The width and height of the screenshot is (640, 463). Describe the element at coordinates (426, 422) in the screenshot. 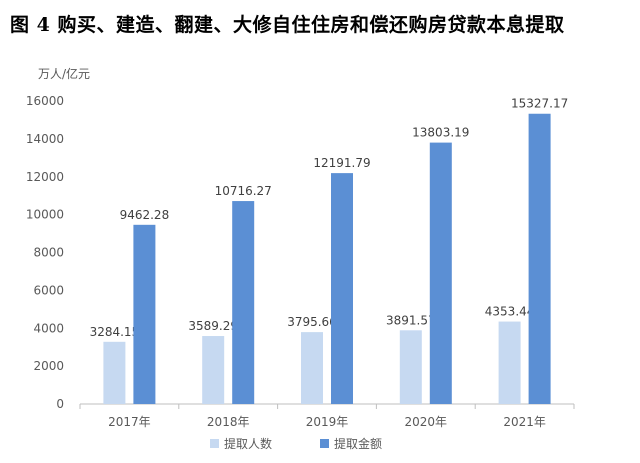

I see `x-tick-label: 2020年` at that location.